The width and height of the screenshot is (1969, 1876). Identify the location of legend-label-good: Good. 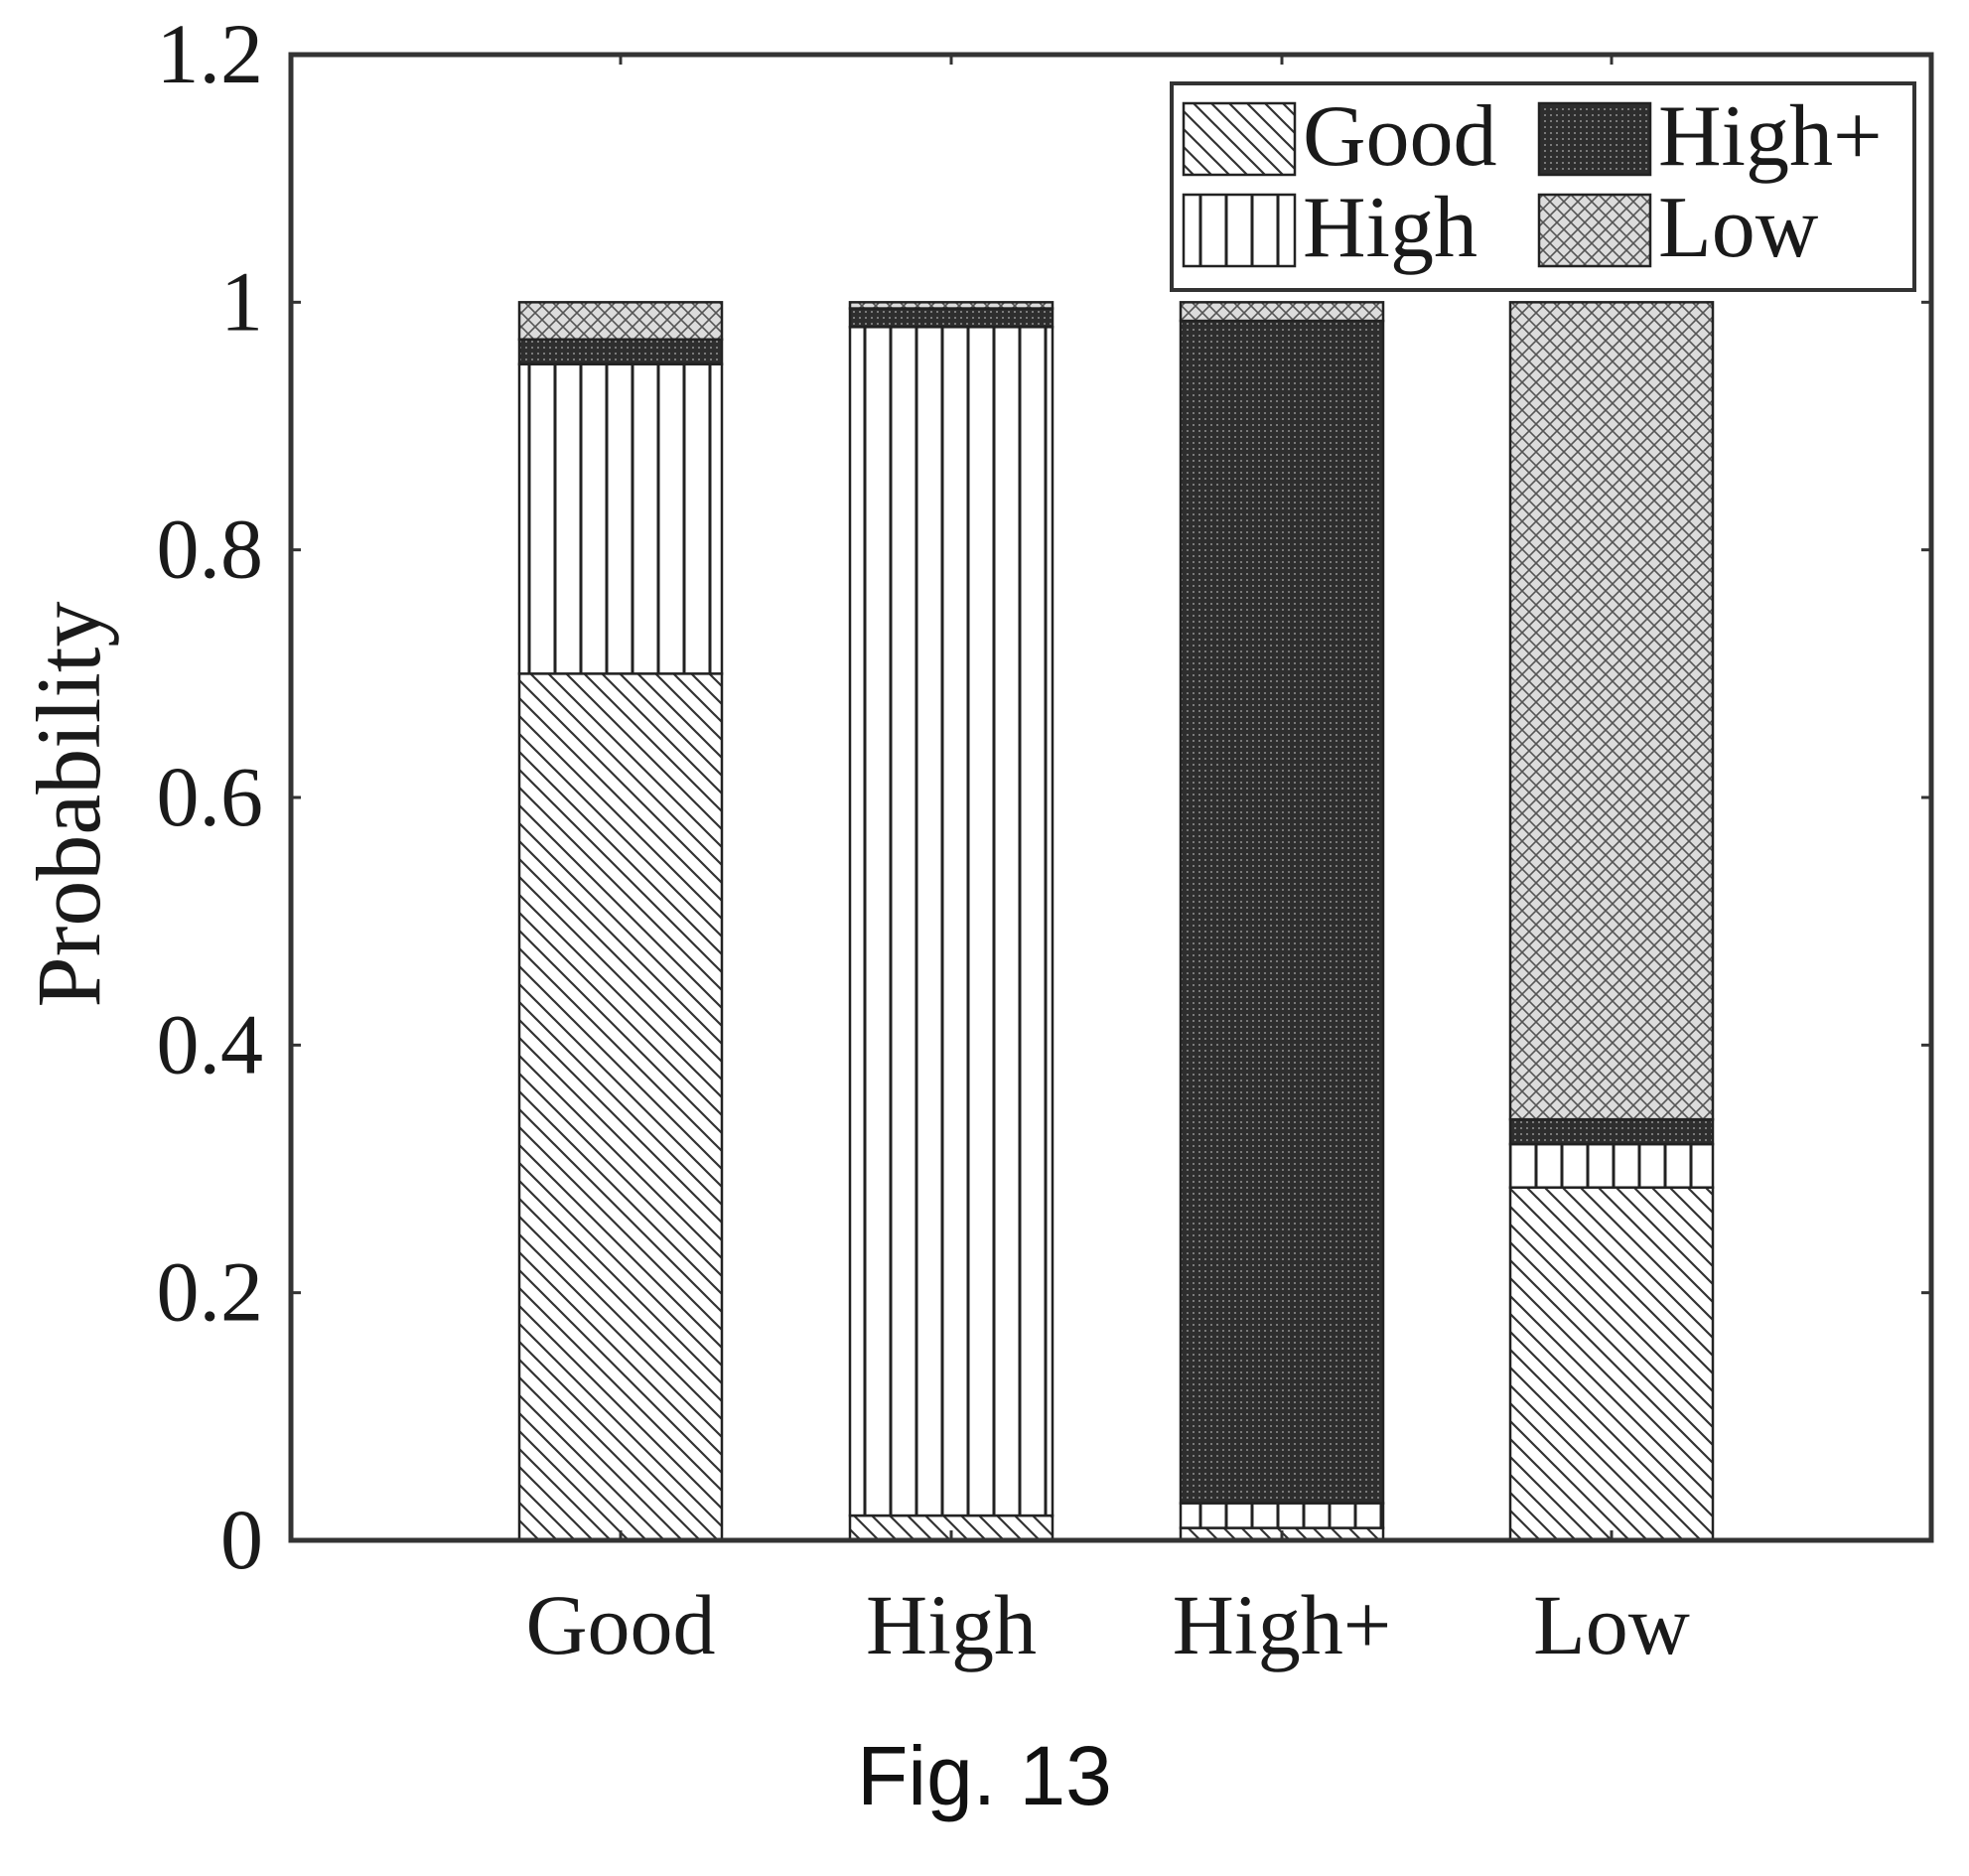
(1400, 137).